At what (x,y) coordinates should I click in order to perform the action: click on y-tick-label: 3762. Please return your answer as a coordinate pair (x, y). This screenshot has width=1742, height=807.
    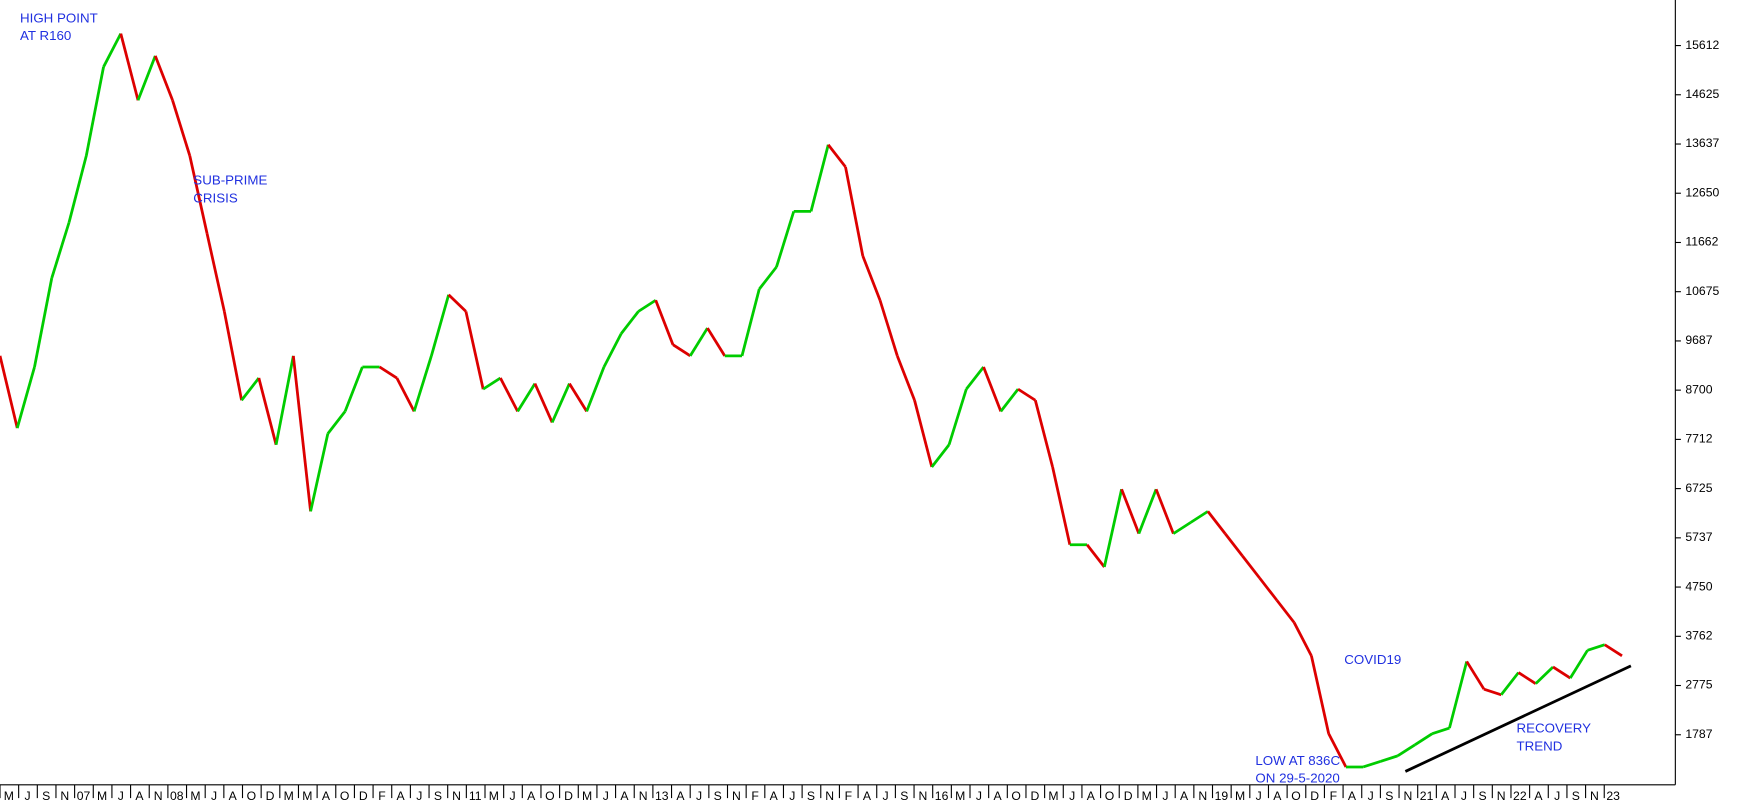
    Looking at the image, I should click on (1698, 636).